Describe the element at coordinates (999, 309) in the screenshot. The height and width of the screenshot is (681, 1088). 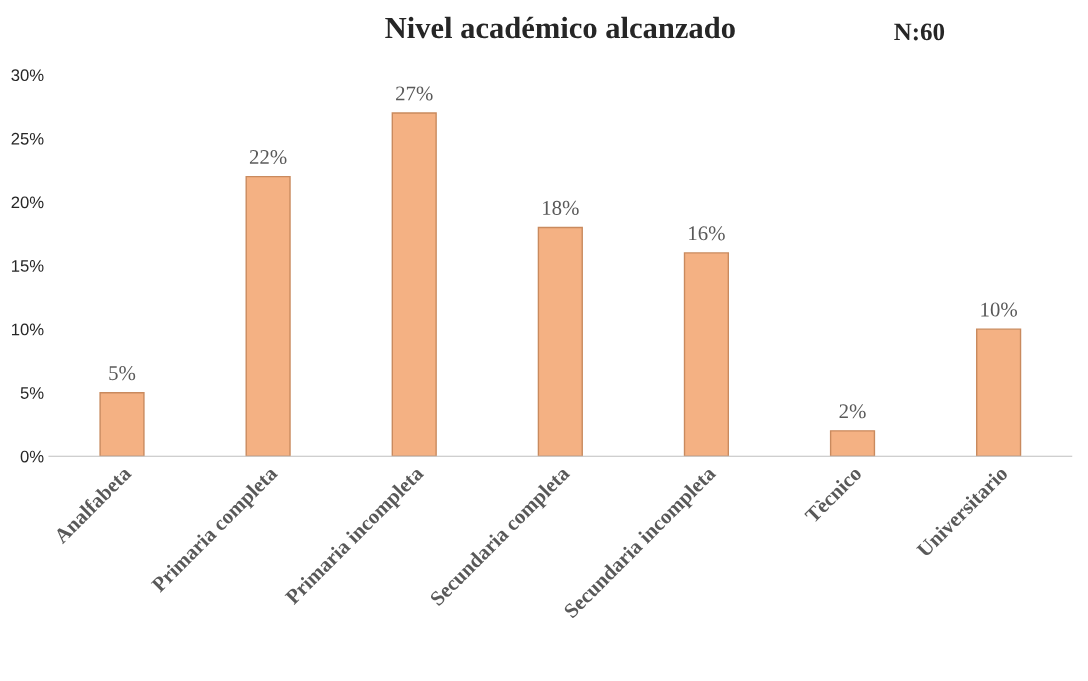
I see `data-label: 10%` at that location.